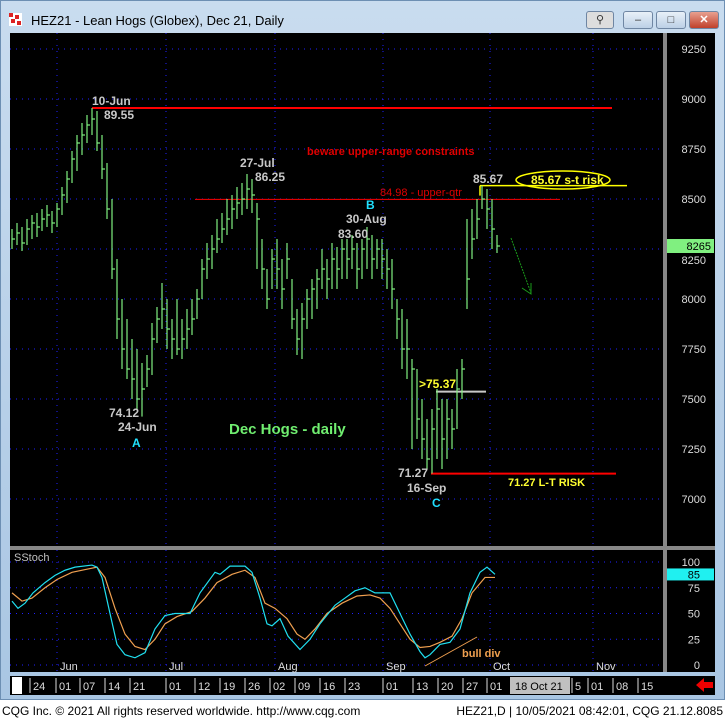 The image size is (725, 720). What do you see at coordinates (288, 667) in the screenshot?
I see `month-label: Aug` at bounding box center [288, 667].